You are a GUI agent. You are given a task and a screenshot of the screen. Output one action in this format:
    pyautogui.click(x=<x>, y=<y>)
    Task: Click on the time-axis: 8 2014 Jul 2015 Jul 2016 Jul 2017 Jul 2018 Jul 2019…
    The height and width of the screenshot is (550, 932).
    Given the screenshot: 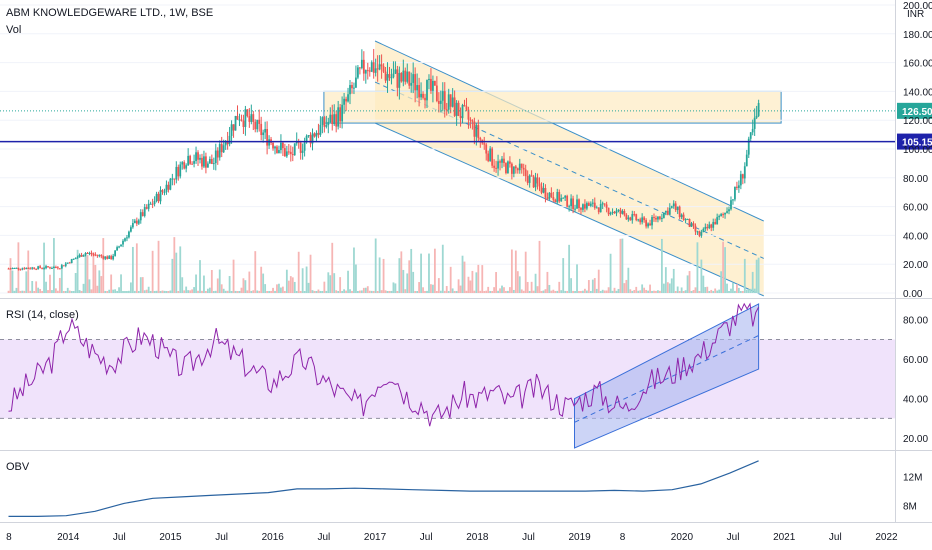 What is the action you would take?
    pyautogui.click(x=452, y=537)
    